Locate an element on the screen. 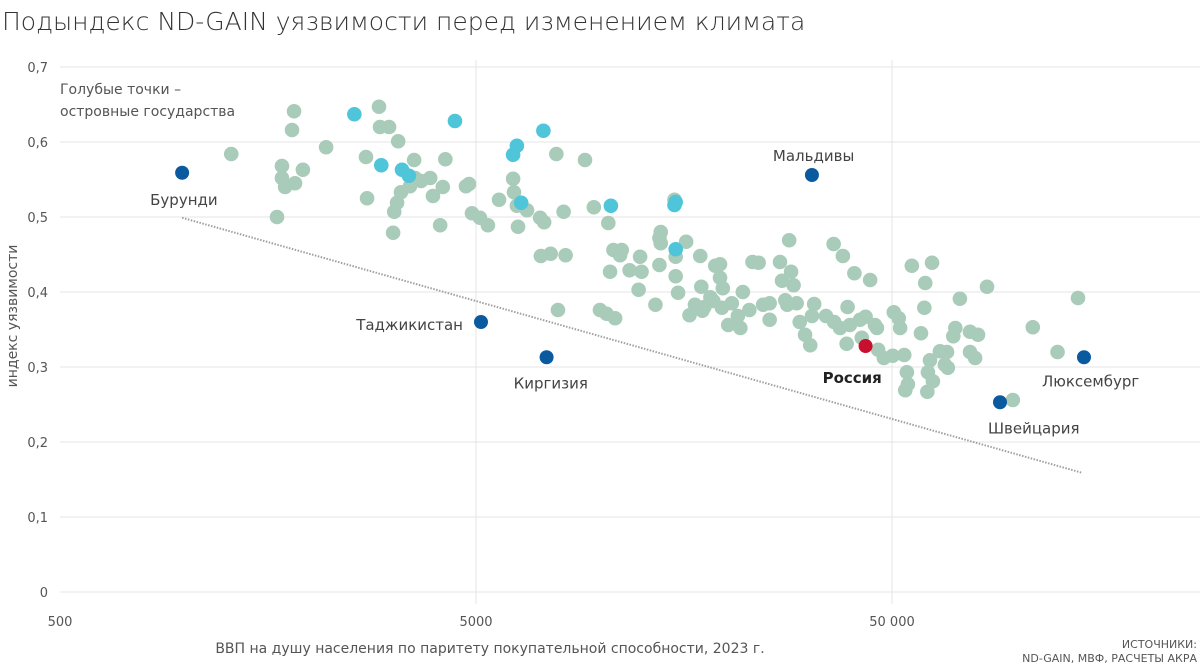  x-tick-label: 5000 is located at coordinates (475, 622).